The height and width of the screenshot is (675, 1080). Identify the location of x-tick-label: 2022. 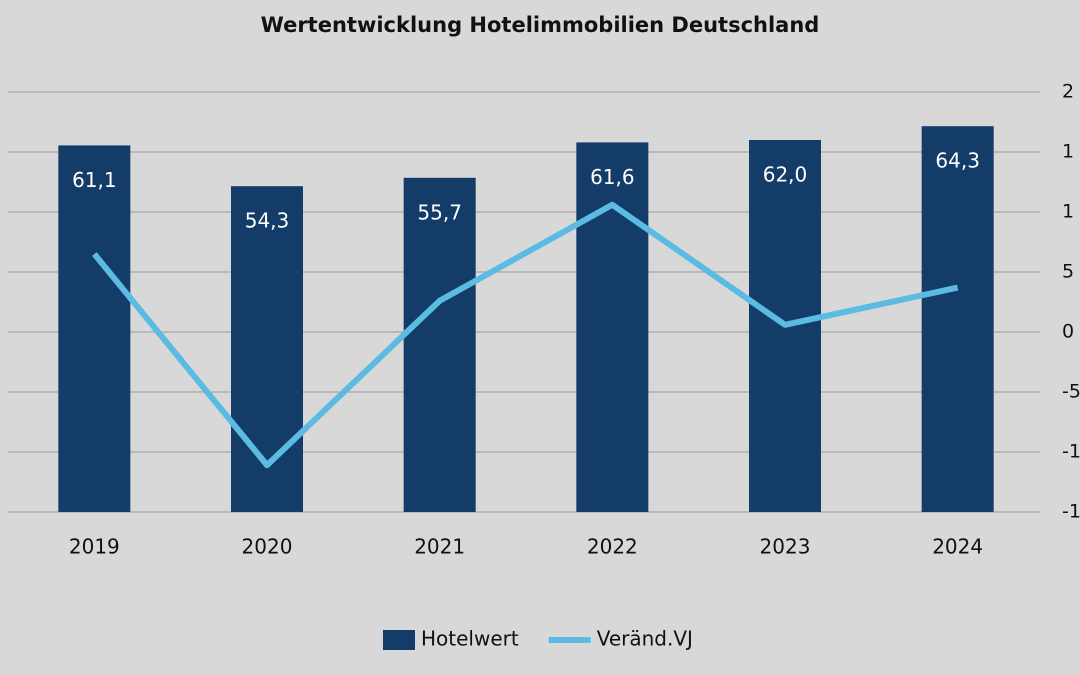
(612, 547).